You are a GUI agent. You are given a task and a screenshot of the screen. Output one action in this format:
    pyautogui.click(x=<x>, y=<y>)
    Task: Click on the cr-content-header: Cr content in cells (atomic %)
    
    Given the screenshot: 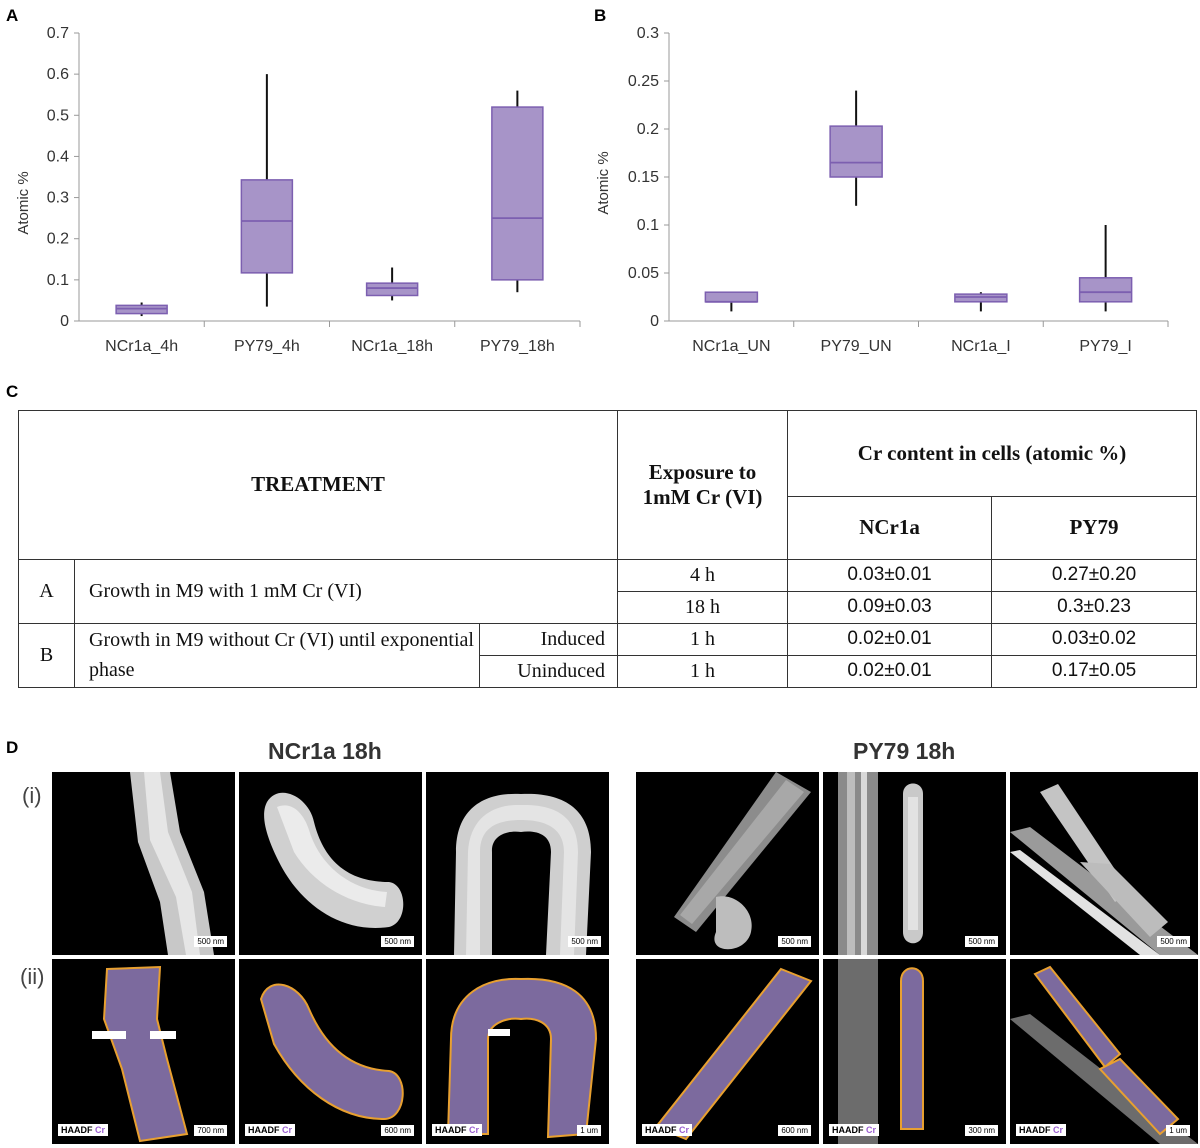 What is the action you would take?
    pyautogui.click(x=992, y=453)
    